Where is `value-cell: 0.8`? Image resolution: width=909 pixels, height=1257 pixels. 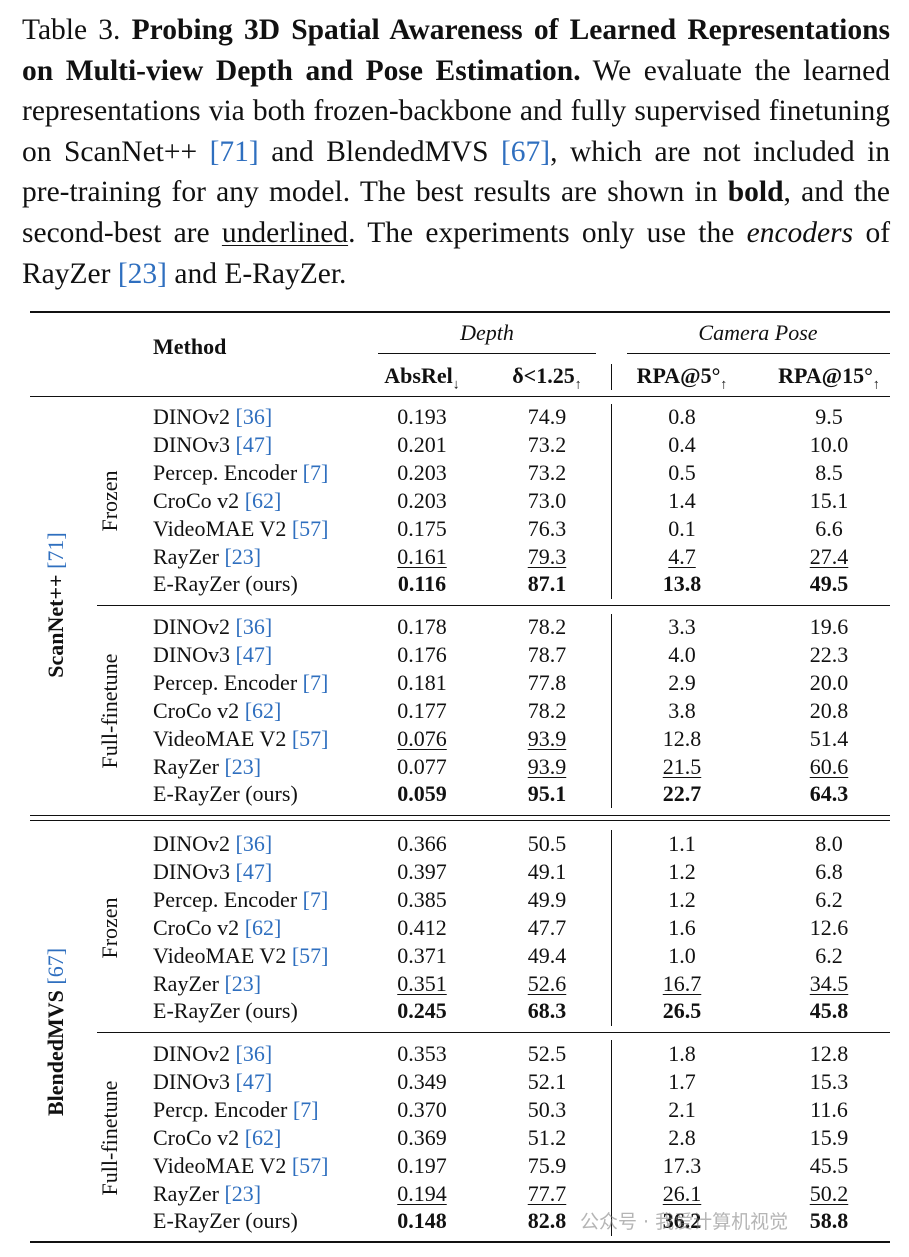
value-cell: 0.8 is located at coordinates (682, 416).